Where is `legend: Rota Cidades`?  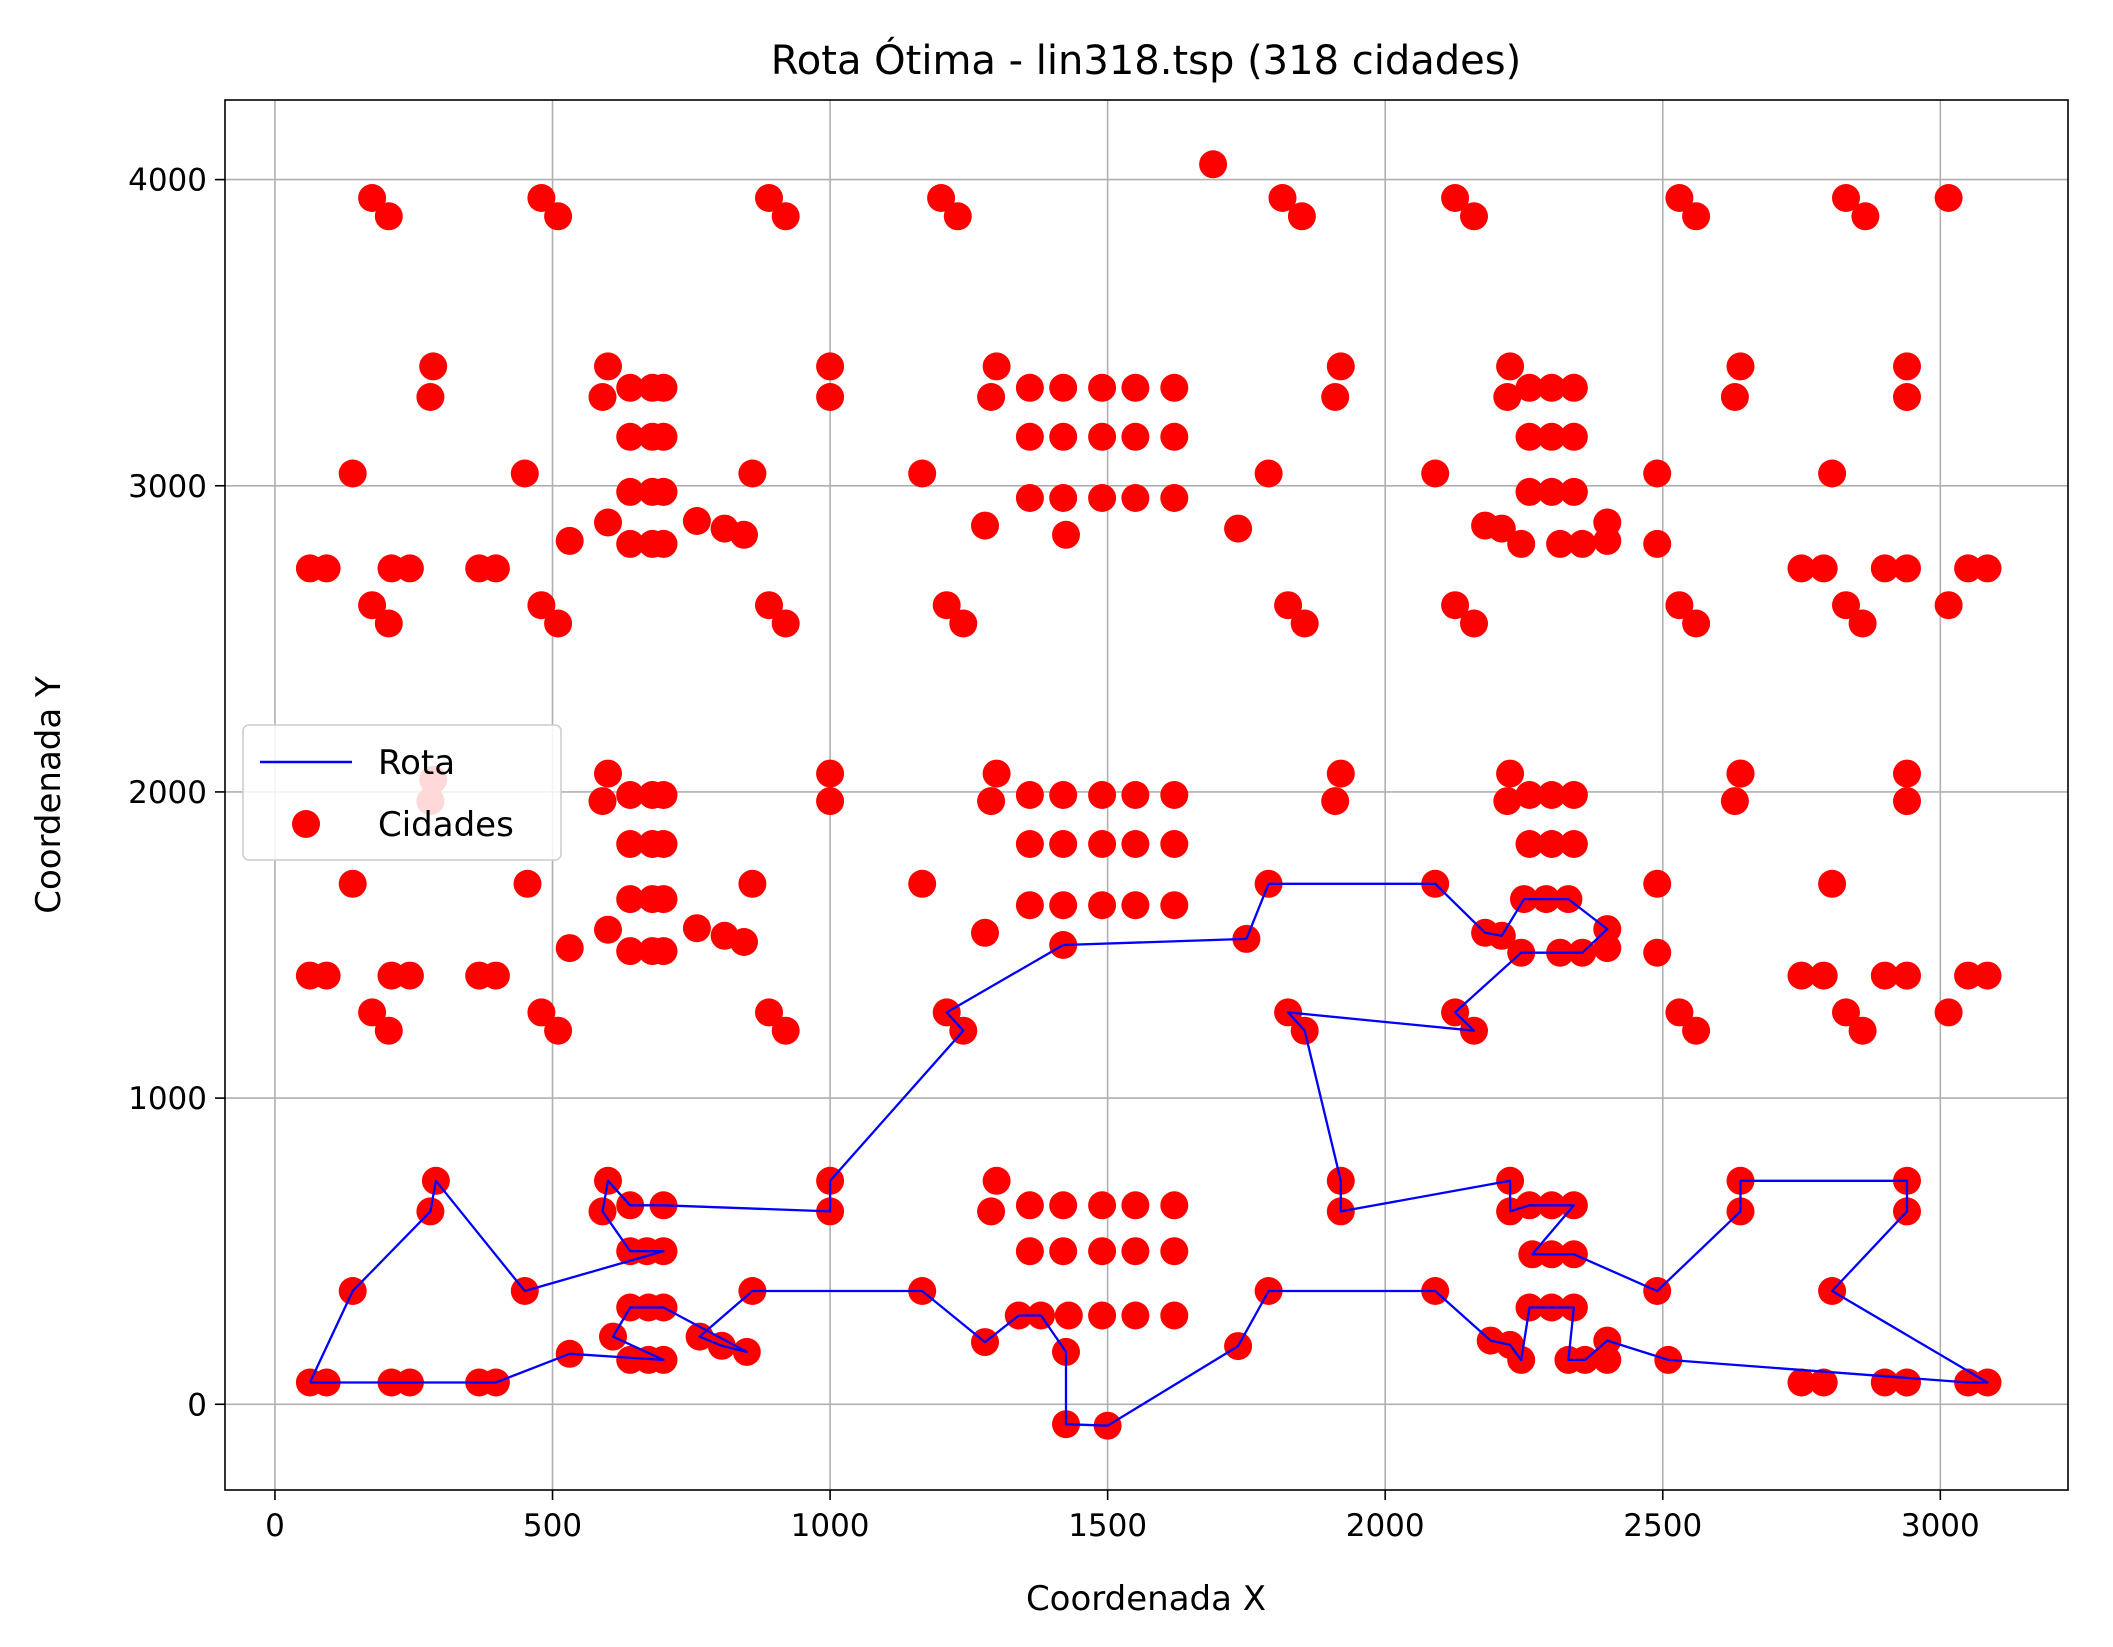
legend: Rota Cidades is located at coordinates (402, 792).